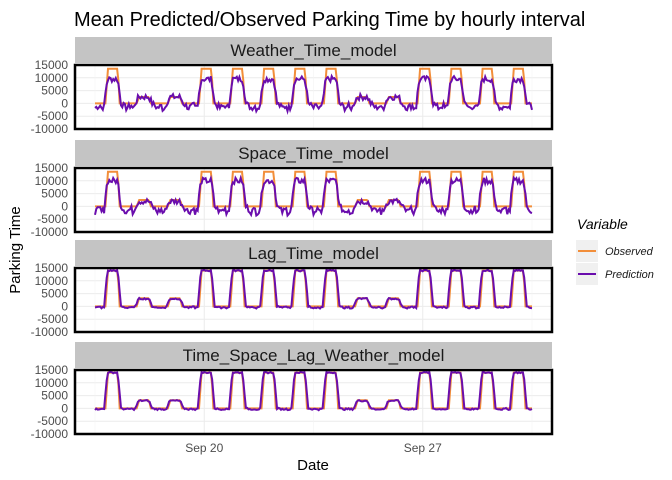 This screenshot has height=480, width=672. I want to click on x-tick-label: Sep 20, so click(204, 448).